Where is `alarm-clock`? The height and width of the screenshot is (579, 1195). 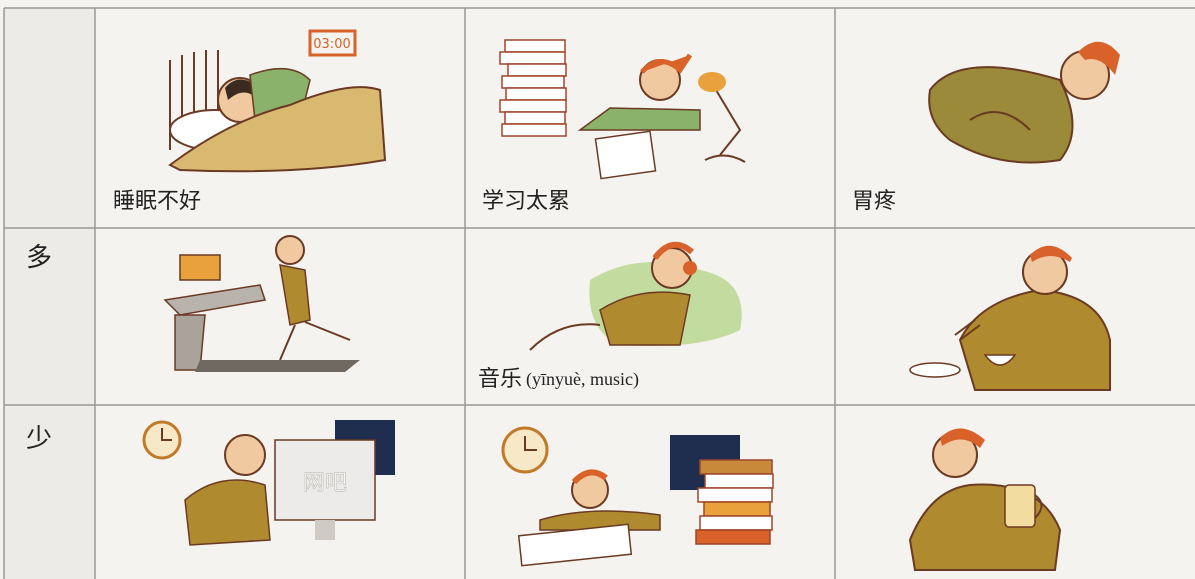 alarm-clock is located at coordinates (332, 43).